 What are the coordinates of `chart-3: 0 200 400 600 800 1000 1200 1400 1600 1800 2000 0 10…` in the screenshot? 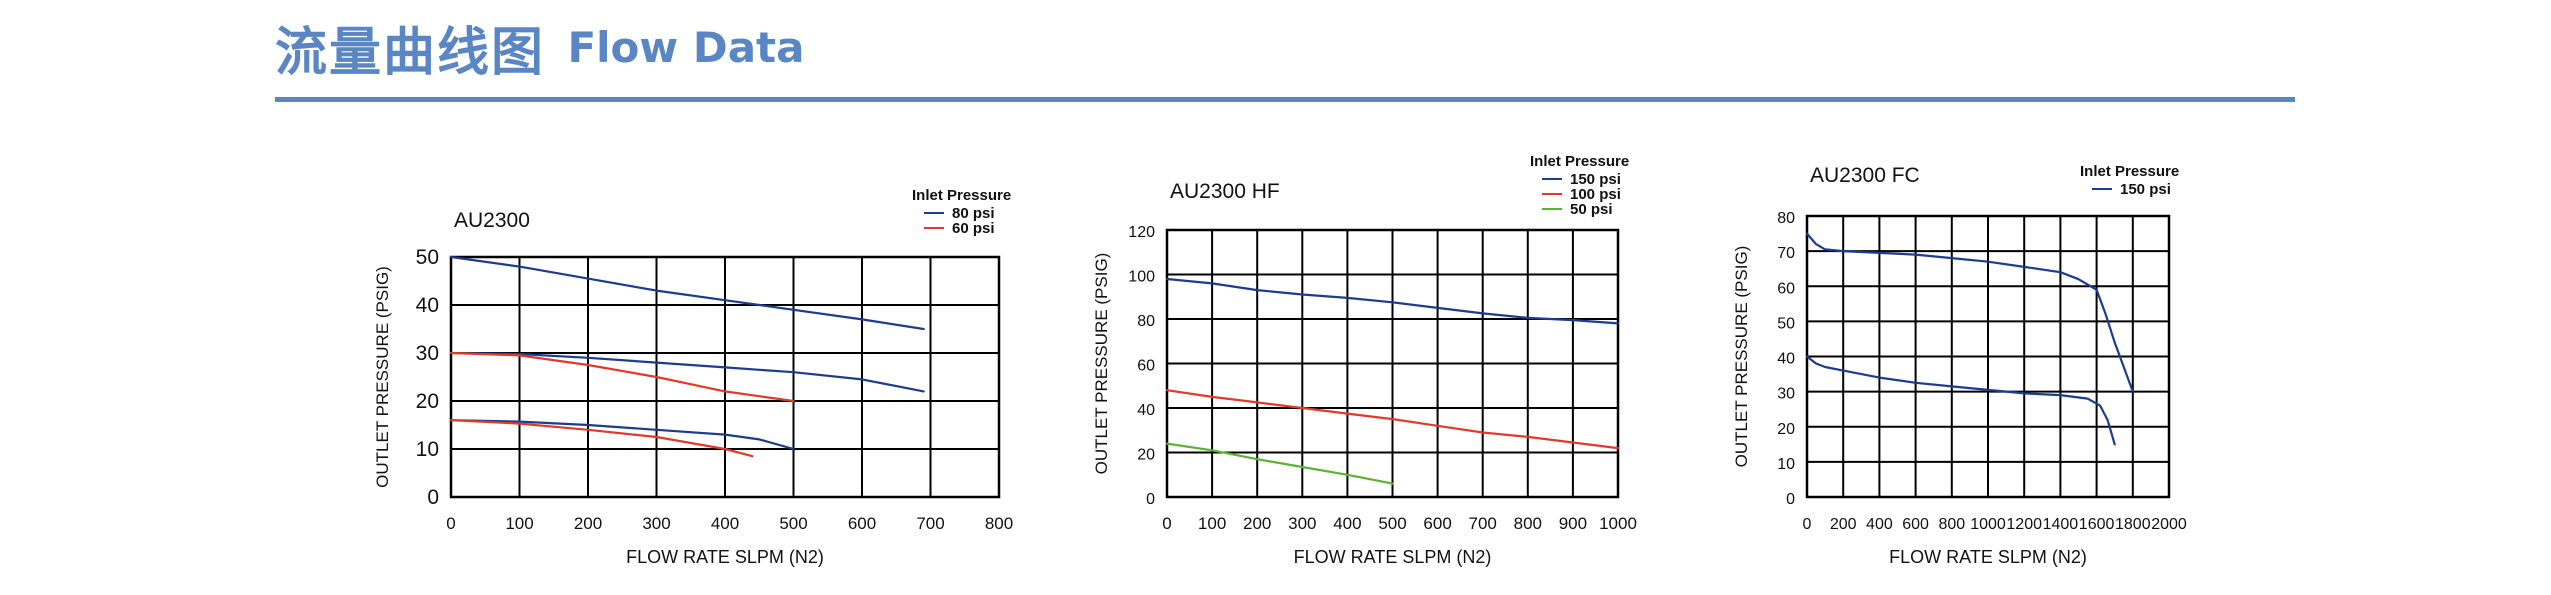 It's located at (1959, 365).